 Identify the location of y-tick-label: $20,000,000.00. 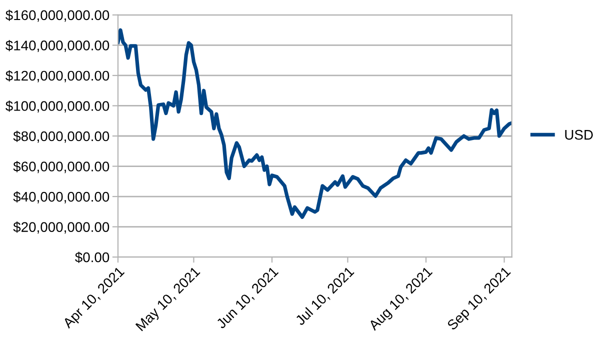
(61, 228).